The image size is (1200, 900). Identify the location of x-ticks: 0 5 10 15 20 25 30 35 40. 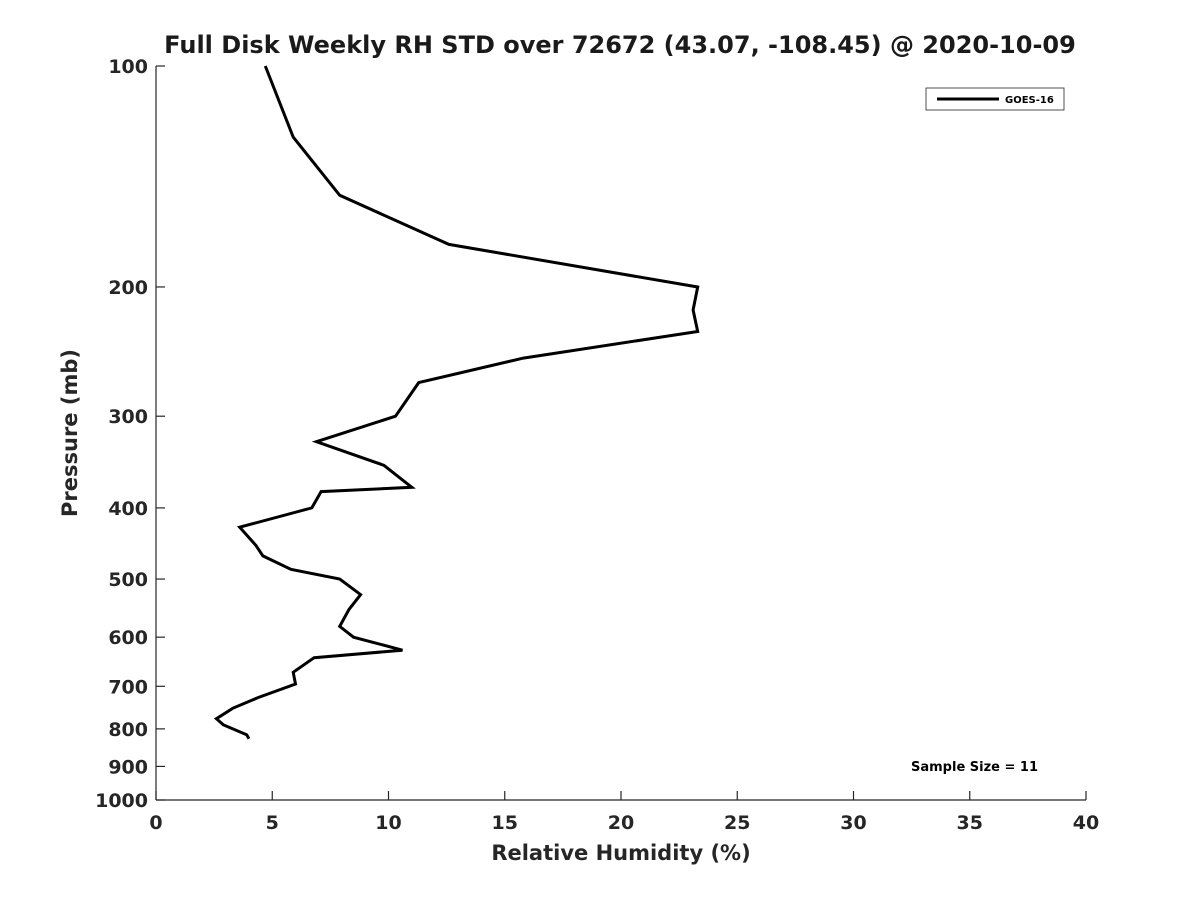
(624, 812).